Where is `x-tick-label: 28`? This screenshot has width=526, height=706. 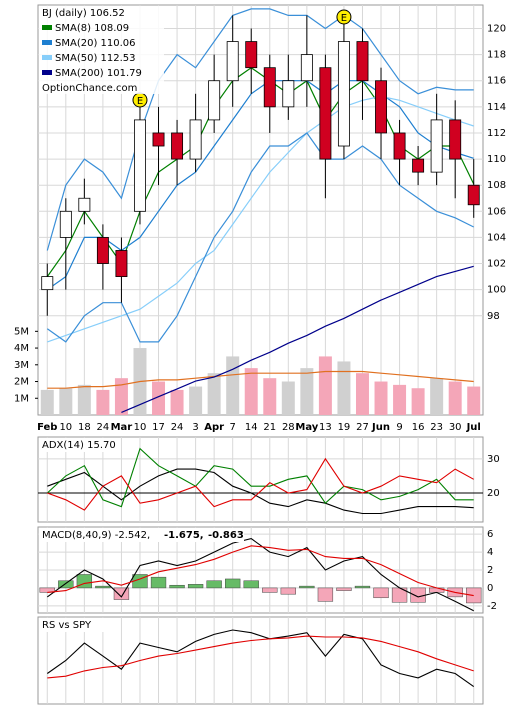
x-tick-label: 28 is located at coordinates (288, 427).